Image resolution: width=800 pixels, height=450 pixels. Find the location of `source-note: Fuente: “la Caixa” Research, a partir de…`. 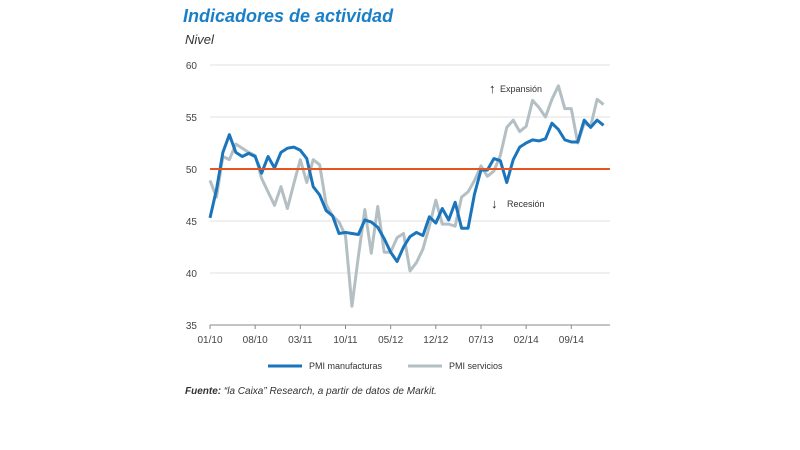

source-note: Fuente: “la Caixa” Research, a partir de… is located at coordinates (311, 391).